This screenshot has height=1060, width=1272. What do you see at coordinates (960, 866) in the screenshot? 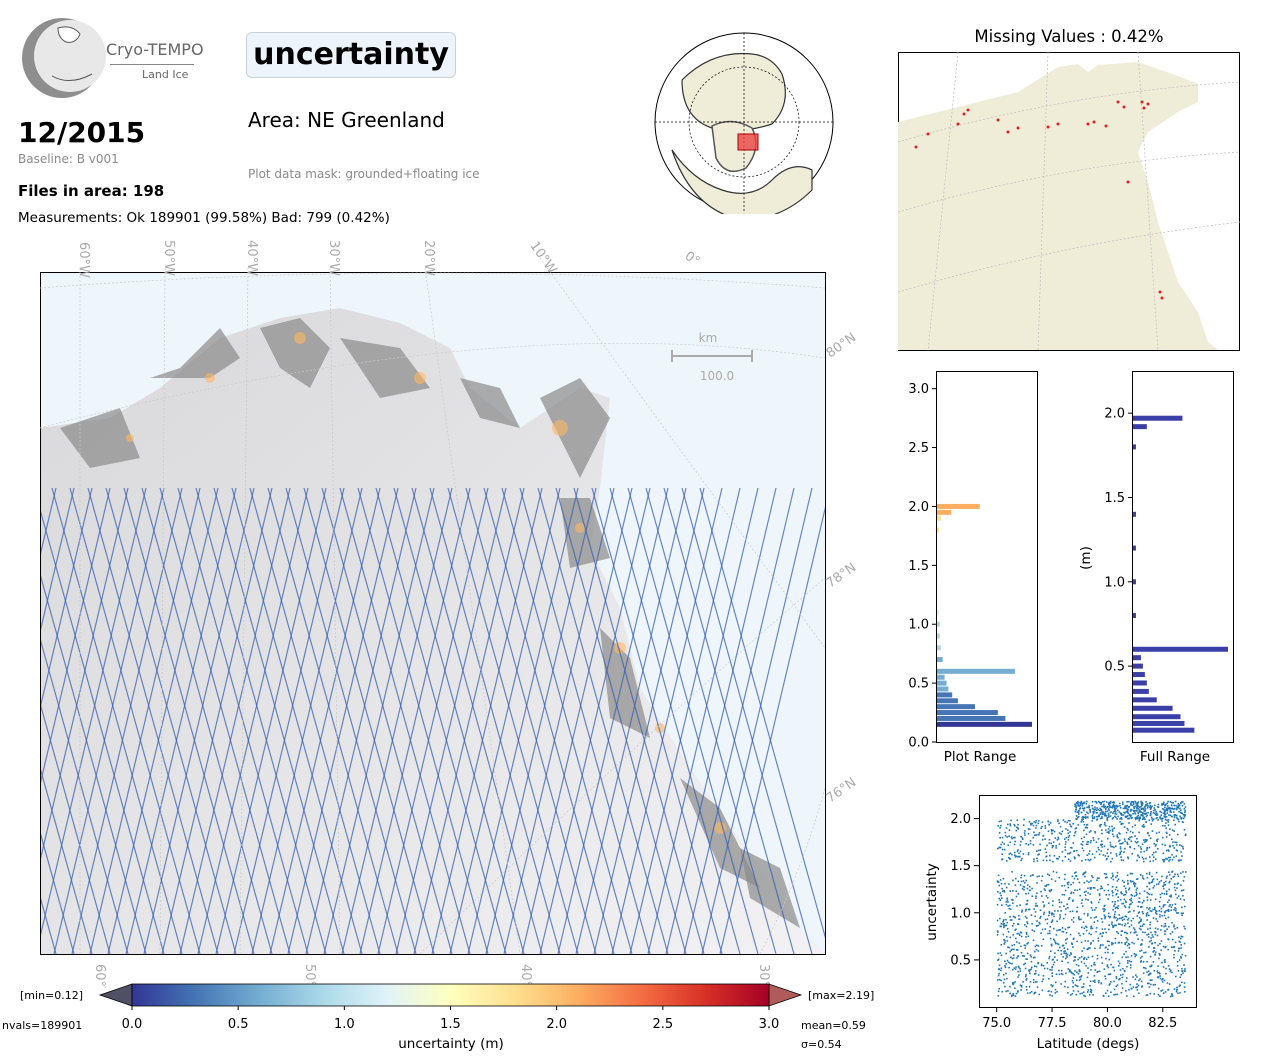
I see `scatter-ytick-label: 1.5` at bounding box center [960, 866].